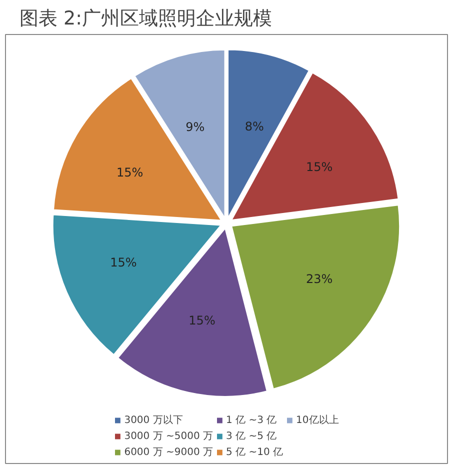  Describe the element at coordinates (251, 420) in the screenshot. I see `legend-label: 1 亿 ~3 亿` at that location.